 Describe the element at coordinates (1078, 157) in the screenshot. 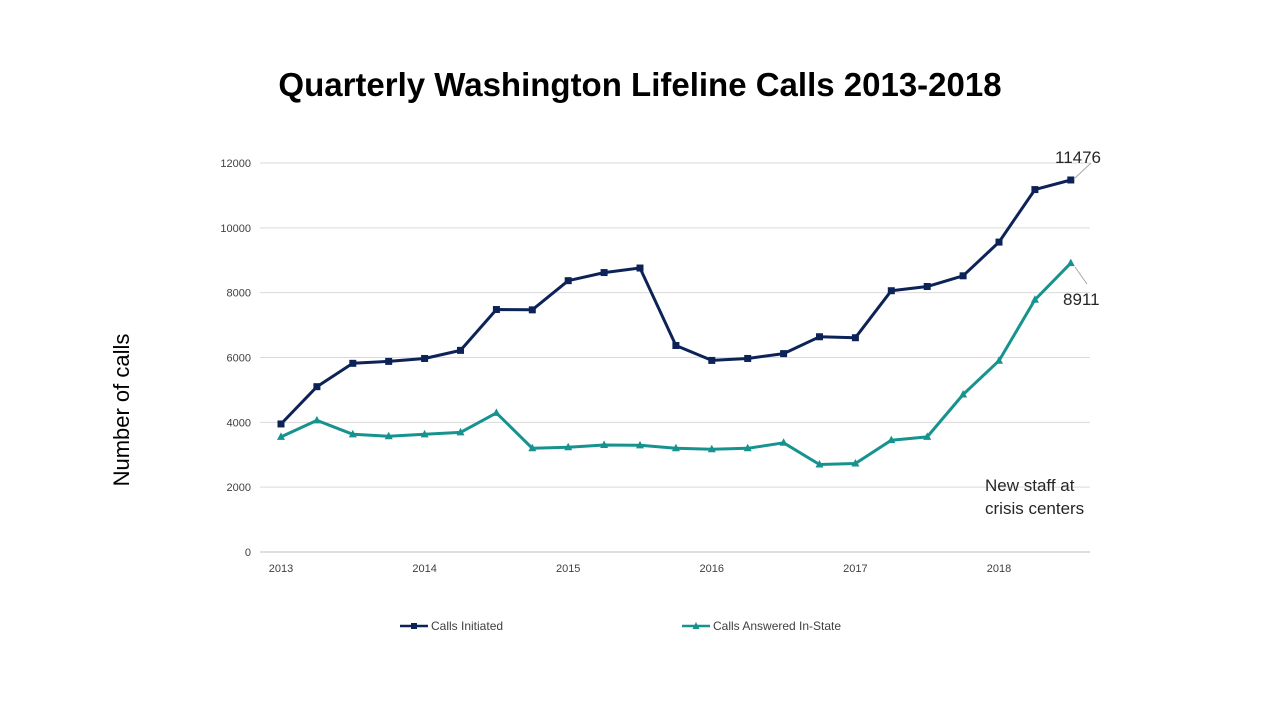

I see `annotation-last-initiated: 11476` at that location.